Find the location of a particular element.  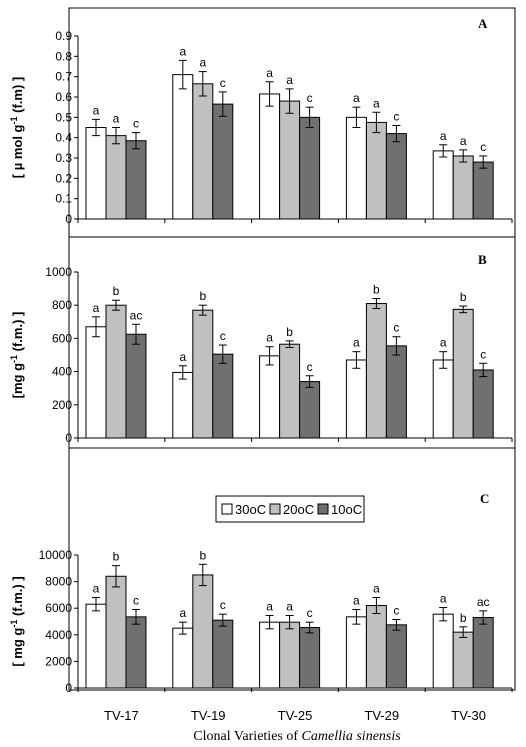

y-tick-label: 4000 is located at coordinates (58, 635).